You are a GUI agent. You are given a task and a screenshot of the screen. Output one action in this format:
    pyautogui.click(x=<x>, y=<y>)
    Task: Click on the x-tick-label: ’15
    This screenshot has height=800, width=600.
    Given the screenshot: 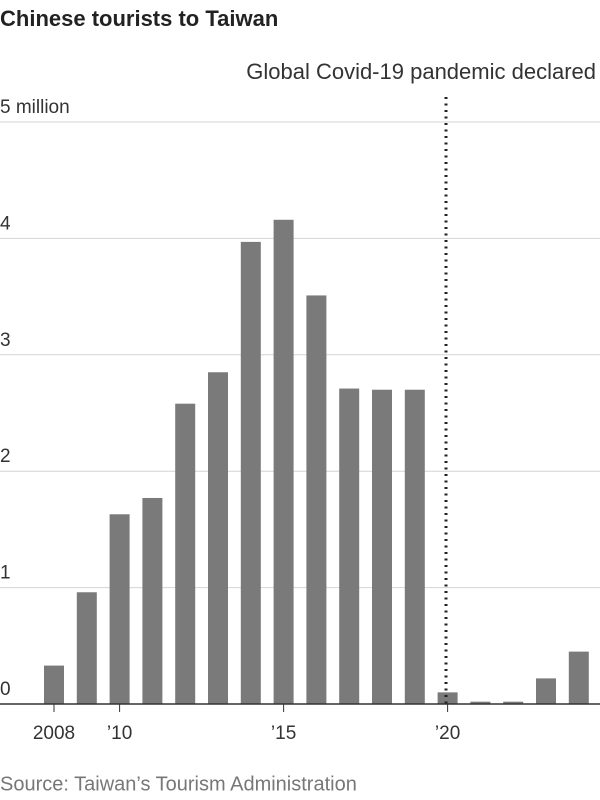 What is the action you would take?
    pyautogui.click(x=283, y=733)
    